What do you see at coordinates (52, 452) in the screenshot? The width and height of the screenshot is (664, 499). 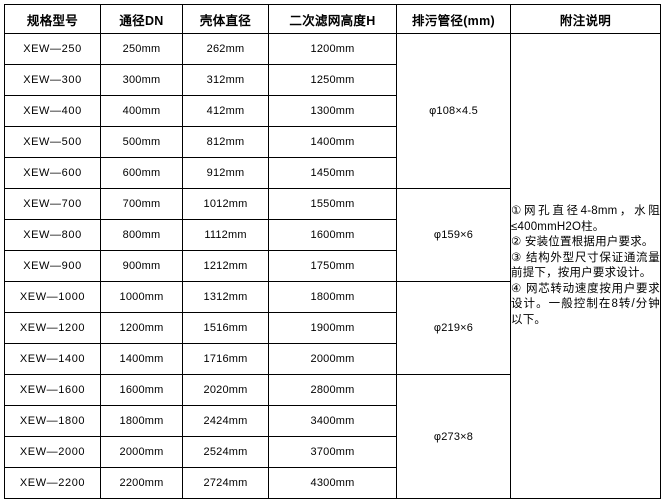 I see `cell-model: XEW—2000` at bounding box center [52, 452].